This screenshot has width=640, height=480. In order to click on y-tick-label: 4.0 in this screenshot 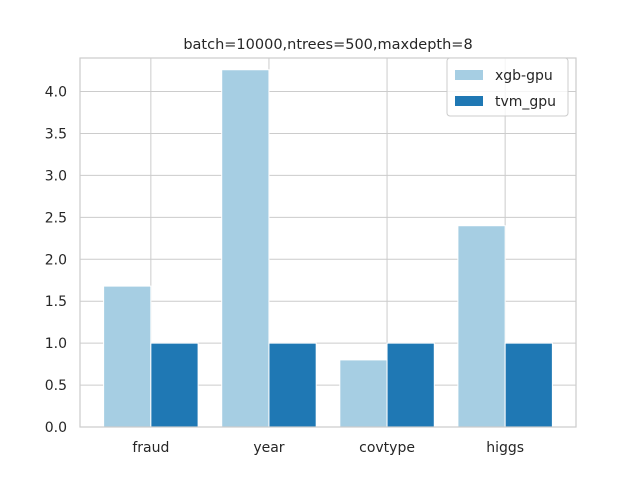, I will do `click(56, 93)`.